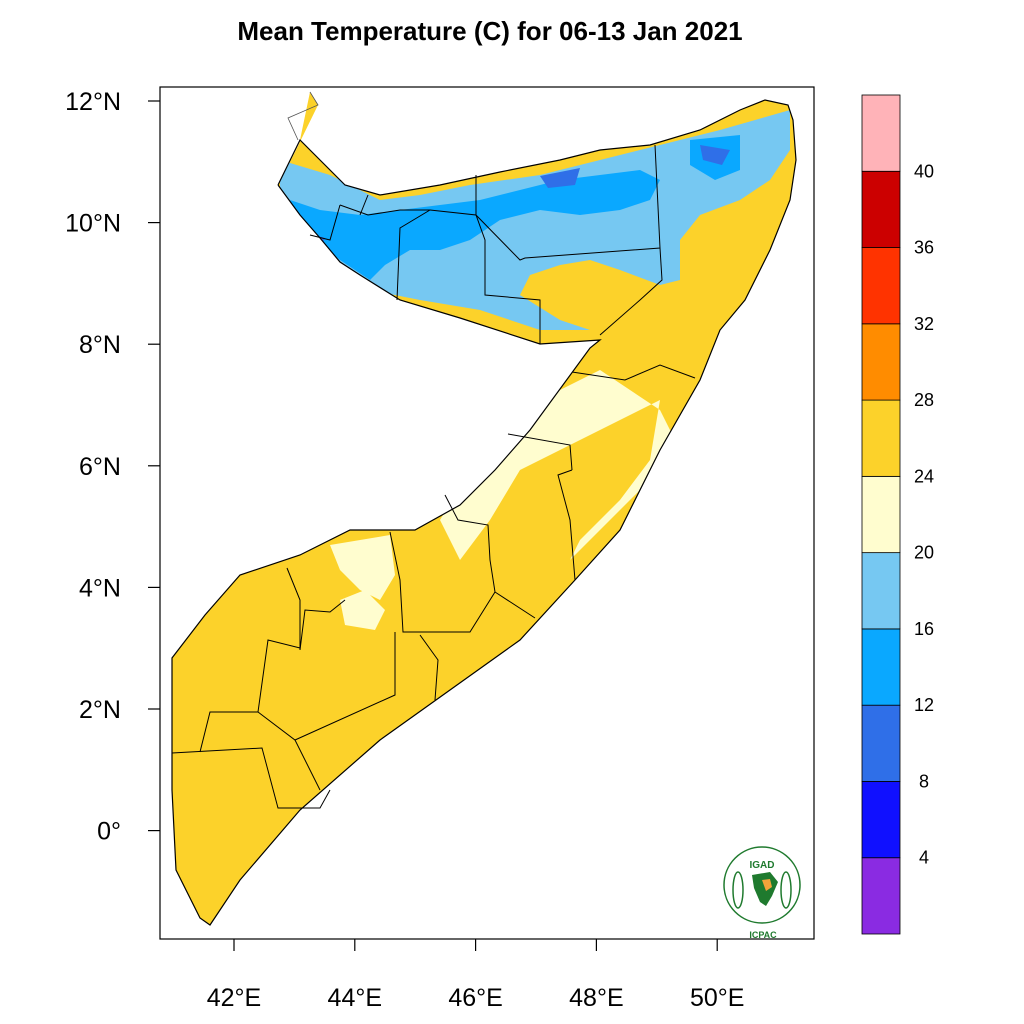  I want to click on colorbar-label-0: 4, so click(924, 858).